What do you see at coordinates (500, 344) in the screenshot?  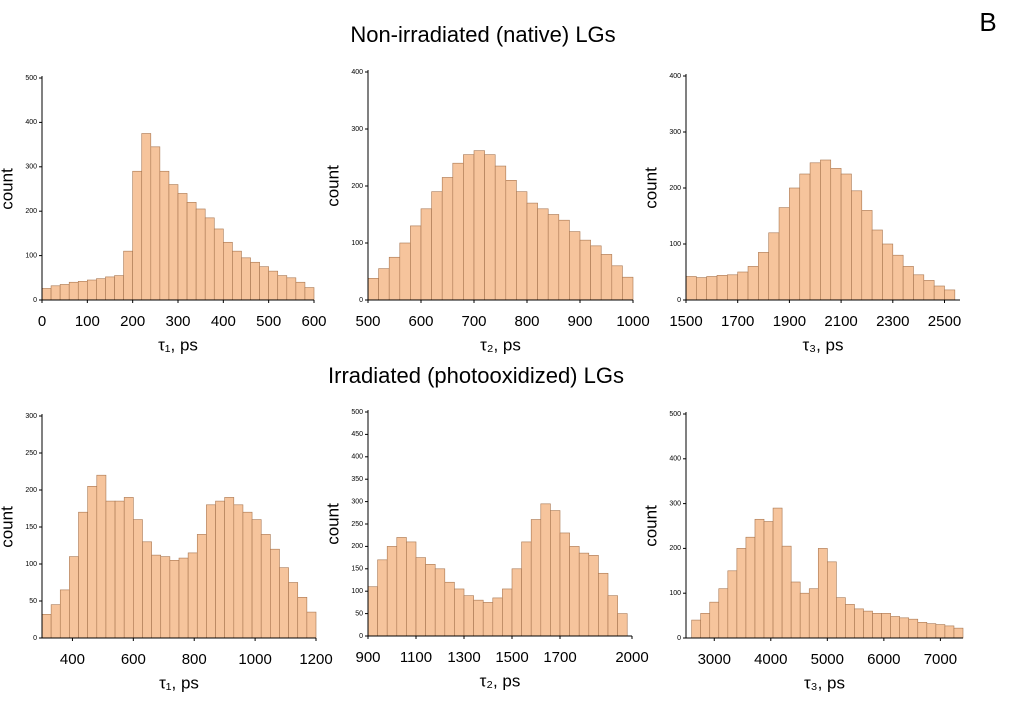 I see `x-axis-label: τ₂, ps` at bounding box center [500, 344].